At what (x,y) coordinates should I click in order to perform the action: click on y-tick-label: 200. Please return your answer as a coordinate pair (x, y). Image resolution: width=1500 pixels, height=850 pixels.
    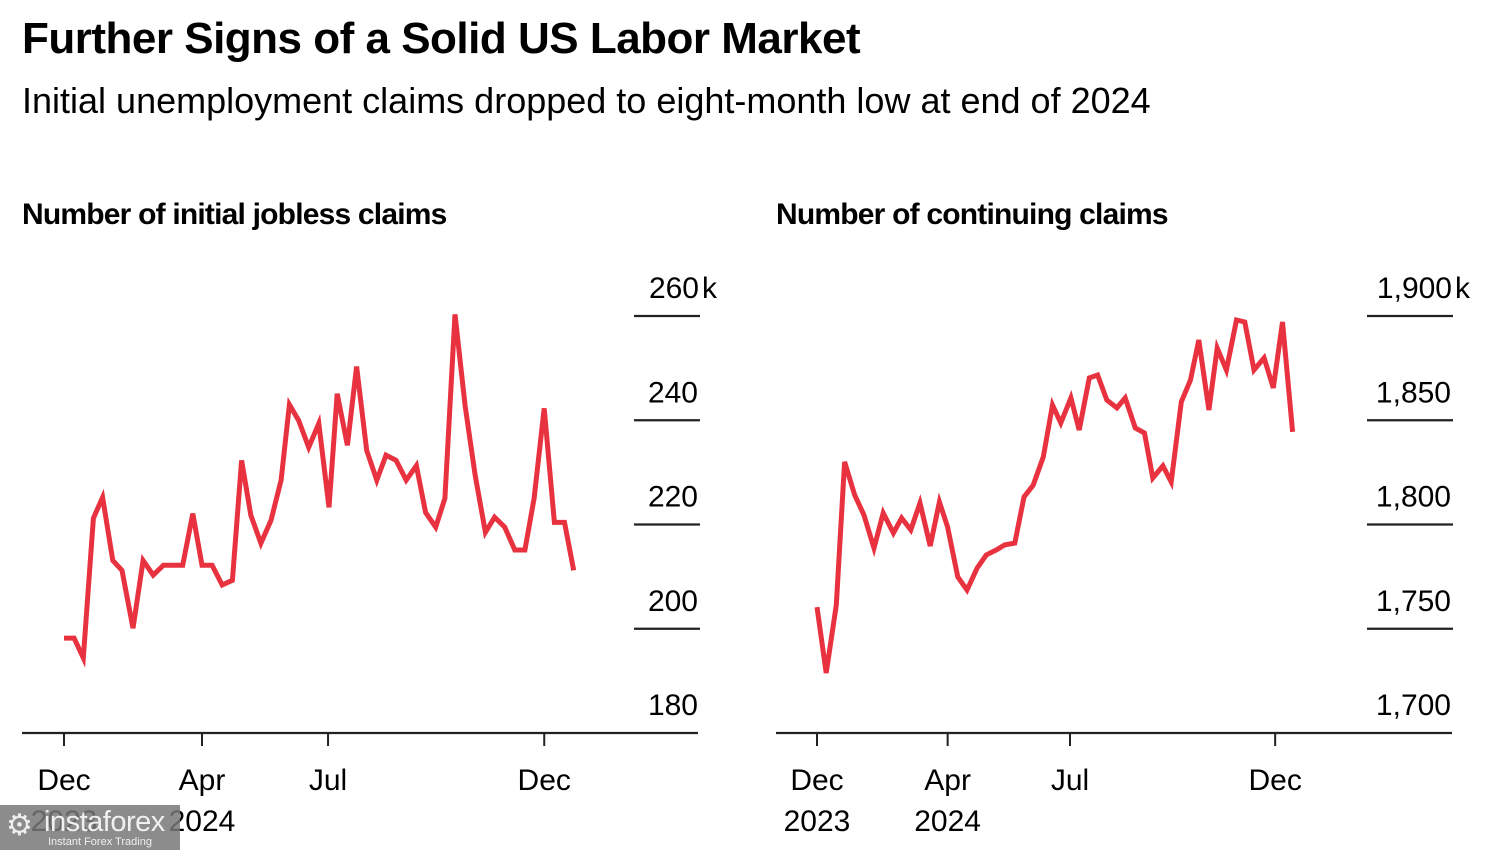
    Looking at the image, I should click on (673, 601).